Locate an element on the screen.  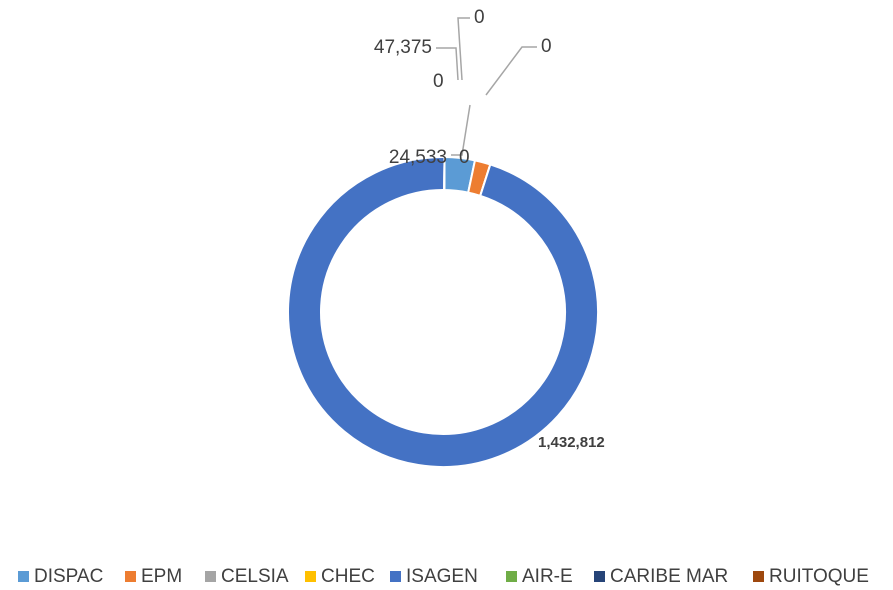
legend-label: CELSIA is located at coordinates (255, 576).